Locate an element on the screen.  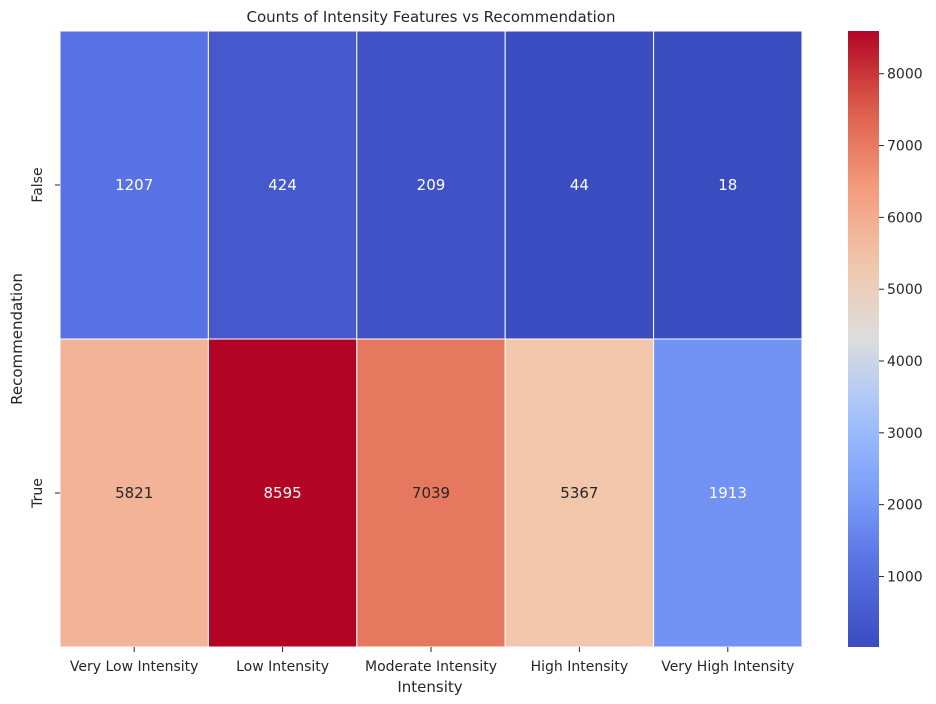
cell-value-label: 18 is located at coordinates (727, 185).